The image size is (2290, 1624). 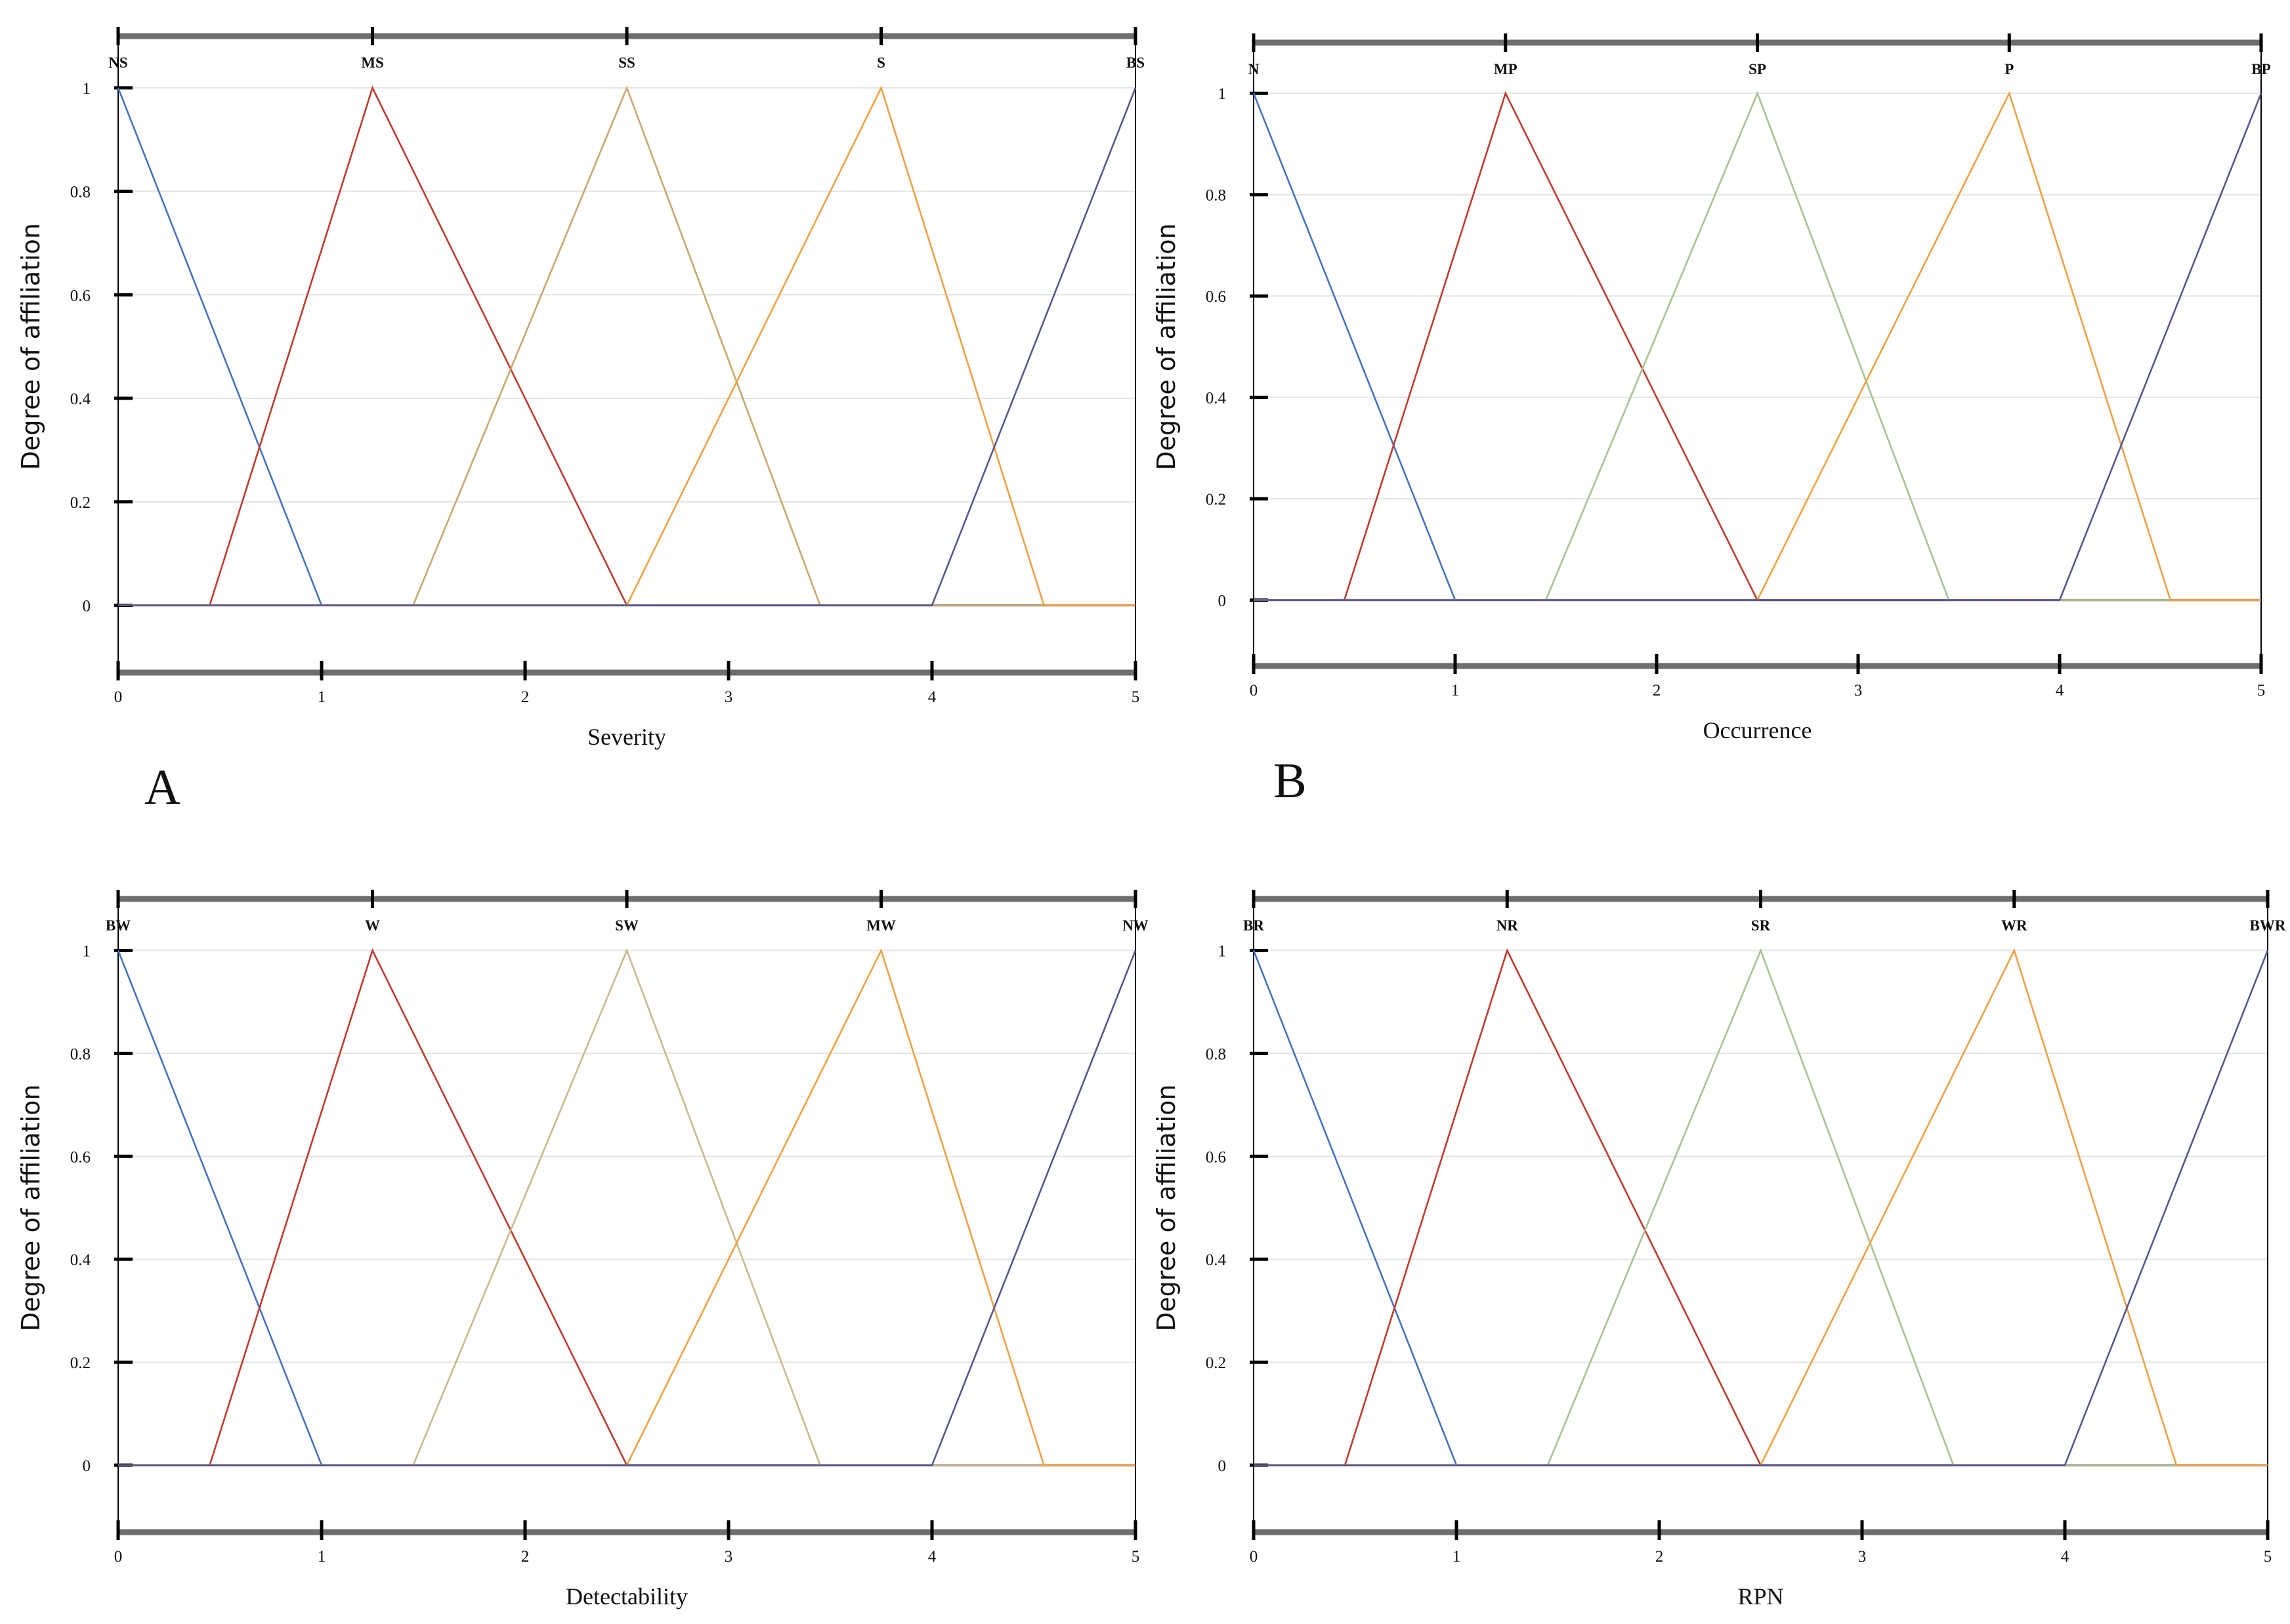 I want to click on set-label-bp: BP, so click(x=2261, y=69).